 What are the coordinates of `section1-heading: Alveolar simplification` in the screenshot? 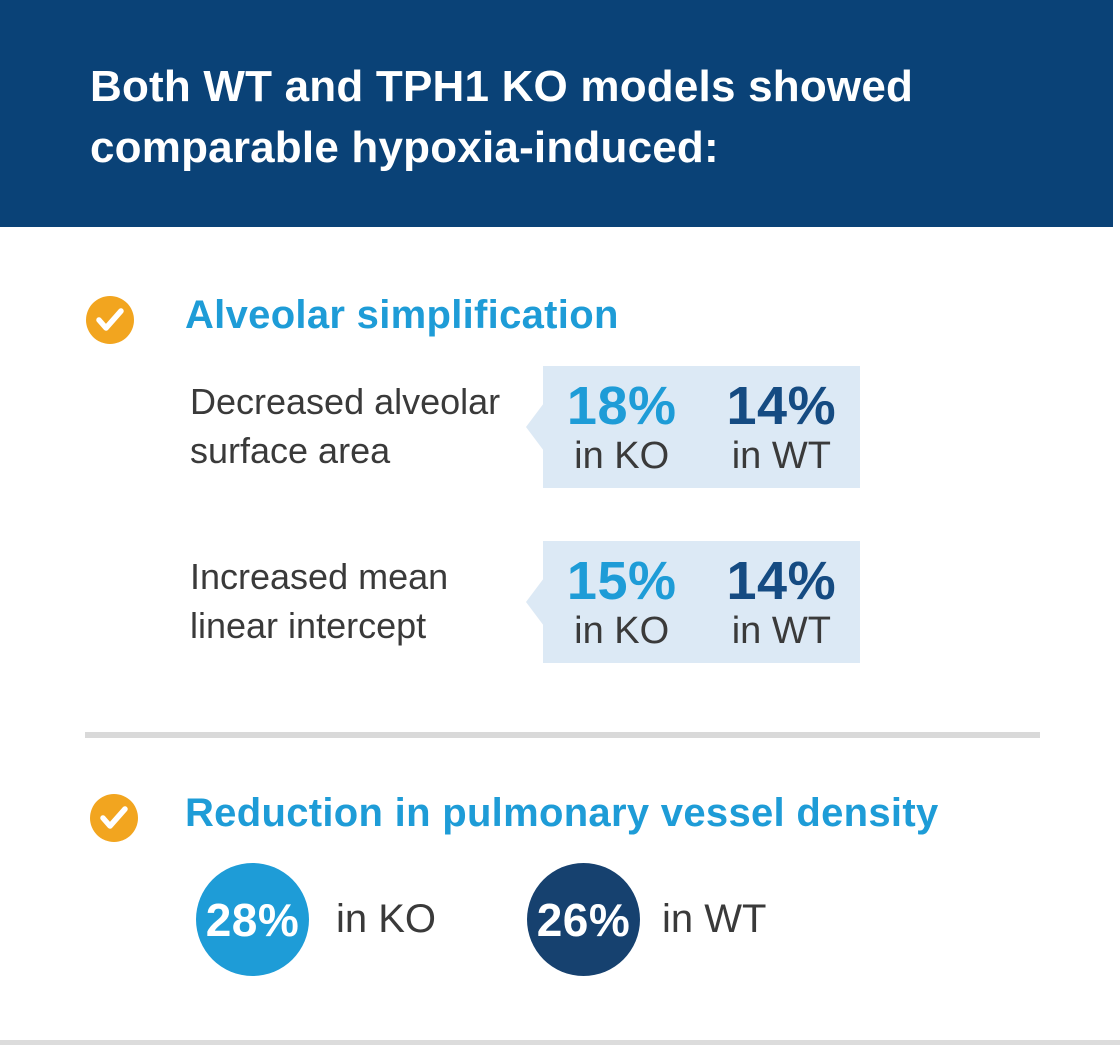 It's located at (402, 315).